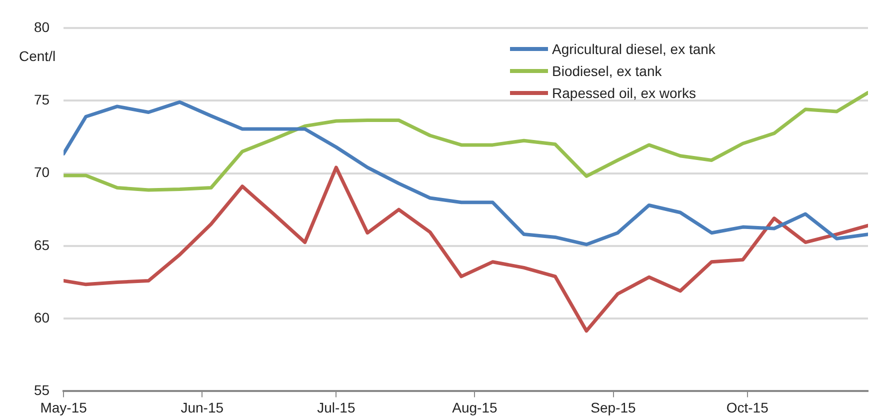 The height and width of the screenshot is (420, 873). Describe the element at coordinates (475, 407) in the screenshot. I see `x-tick-label: Aug-15` at that location.